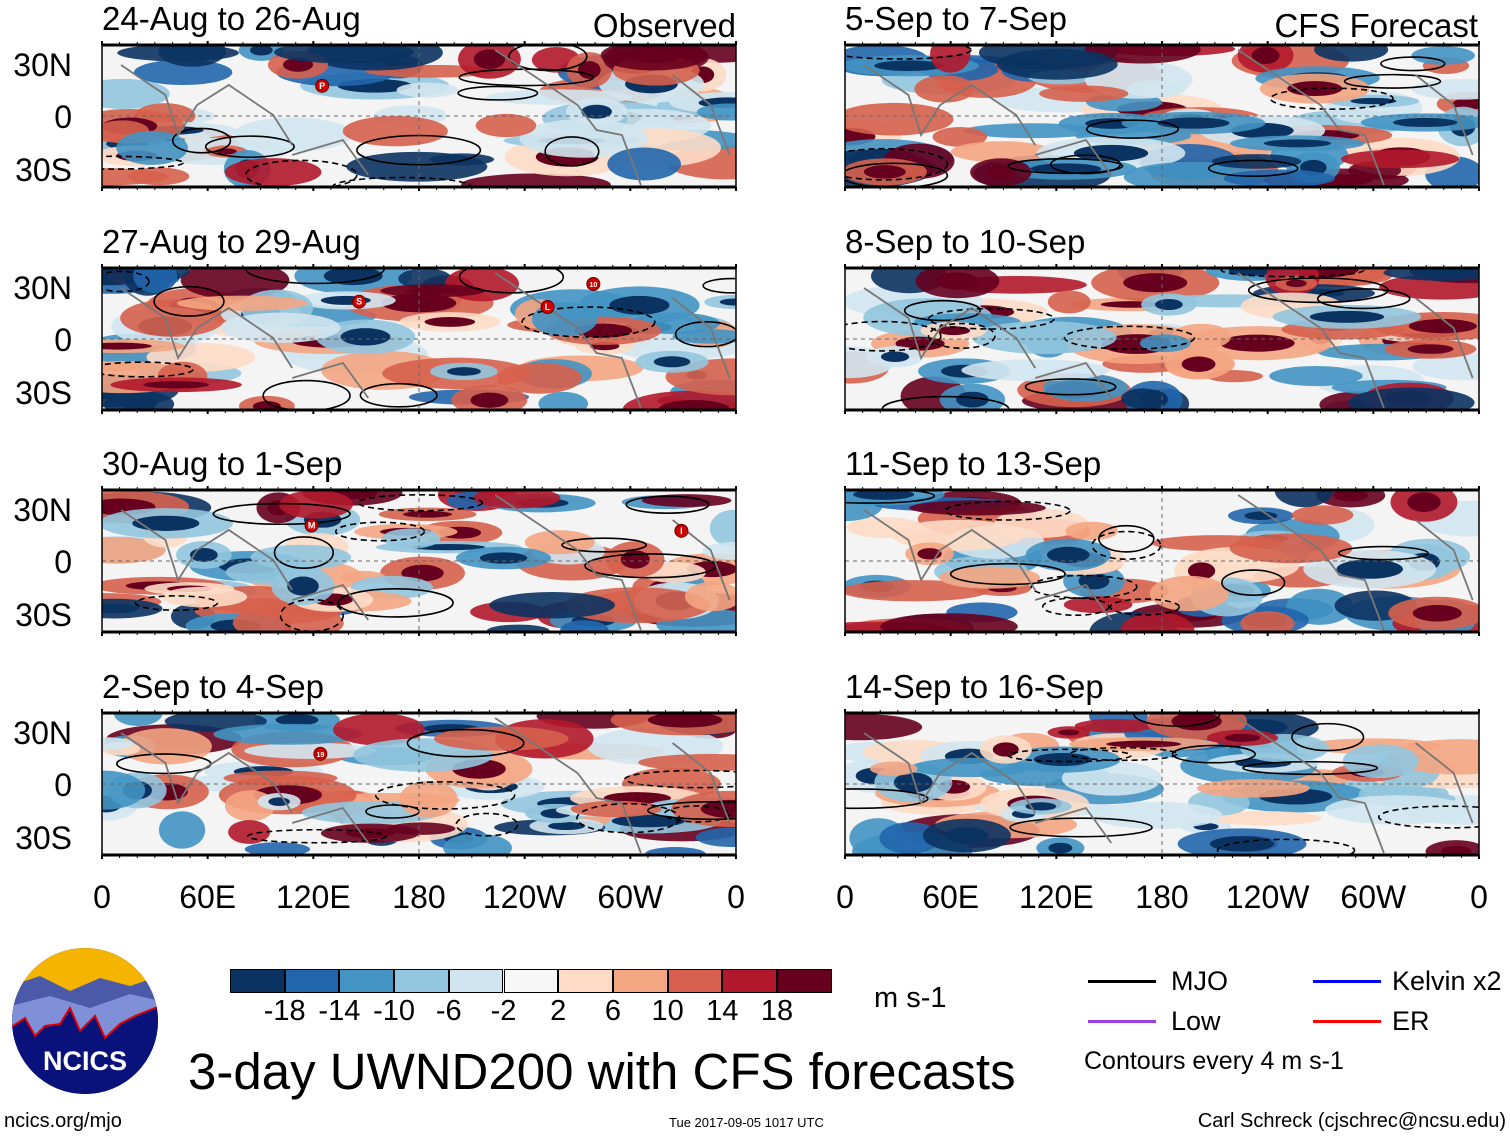  I want to click on logo-text: NCICS, so click(85, 1061).